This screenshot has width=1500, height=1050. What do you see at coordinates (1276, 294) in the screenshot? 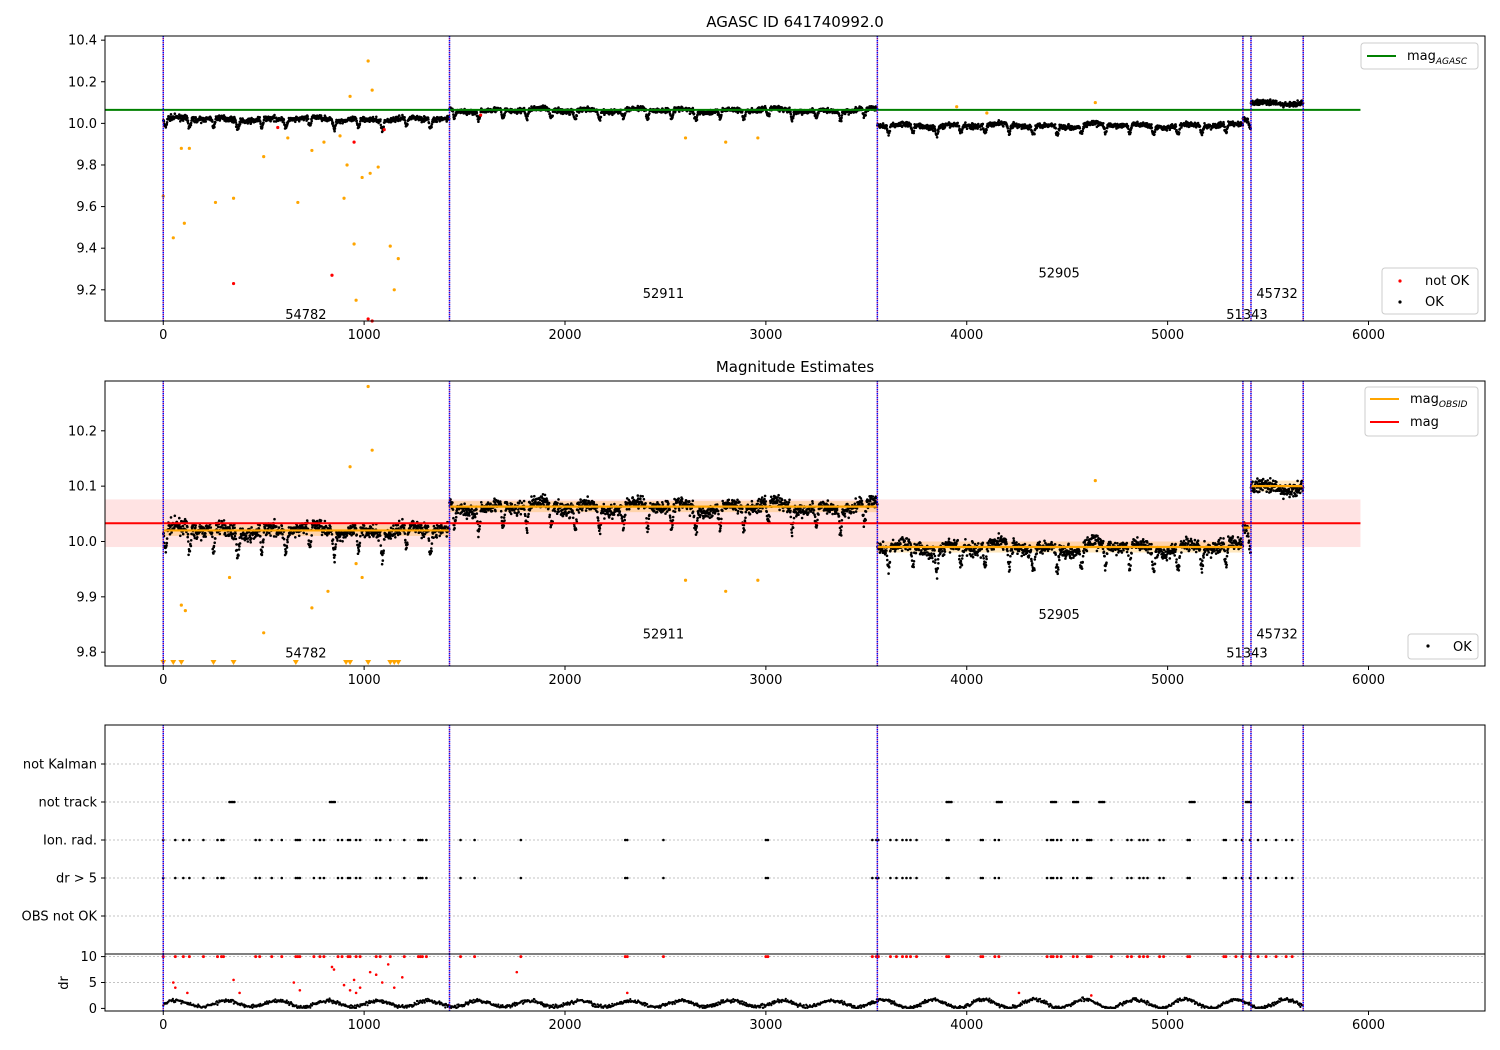
I see `obsid-label: 45732` at bounding box center [1276, 294].